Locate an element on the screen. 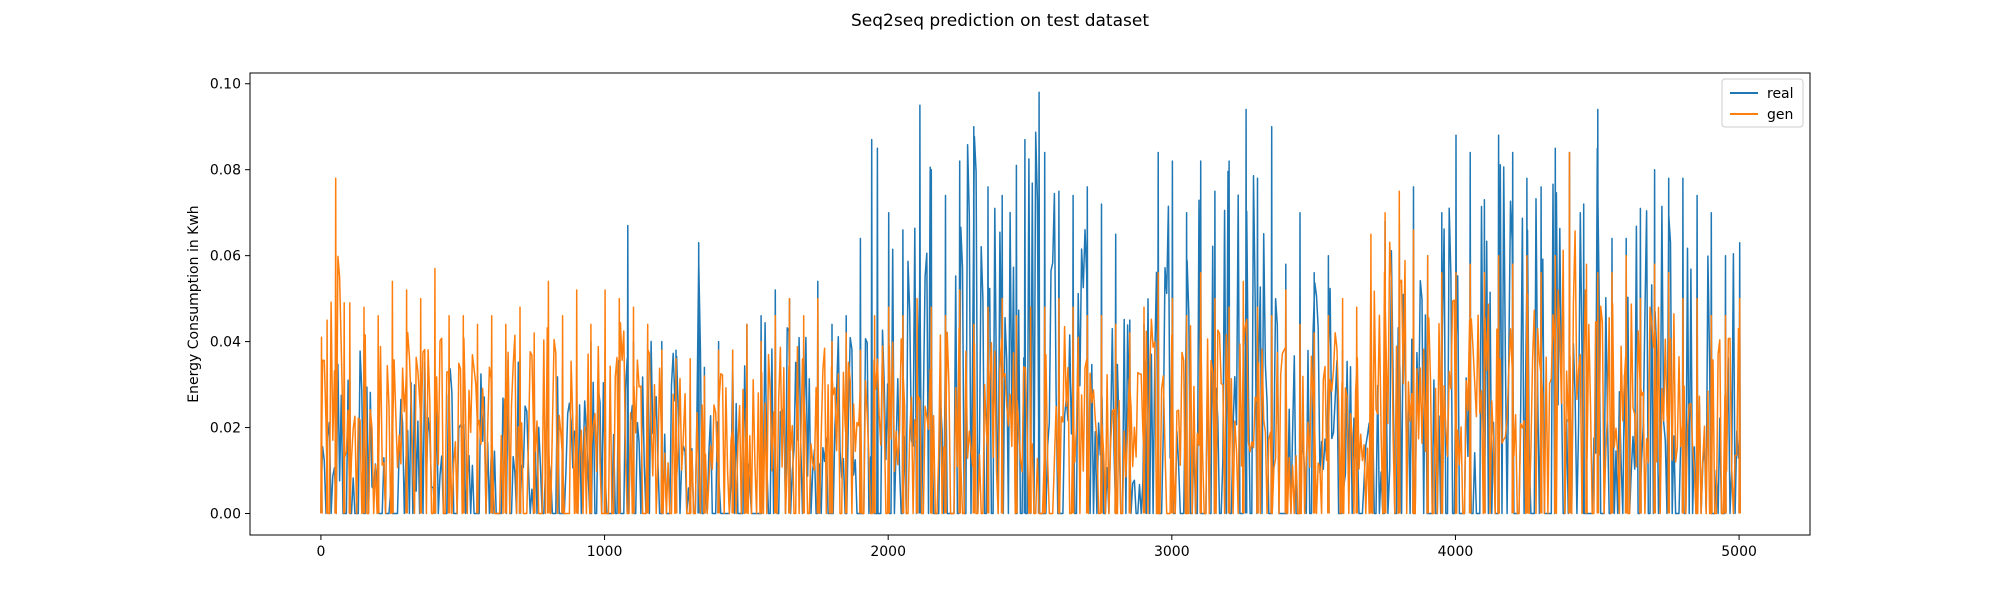 This screenshot has height=600, width=2000. y-tick-label: 0.02 is located at coordinates (225, 429).